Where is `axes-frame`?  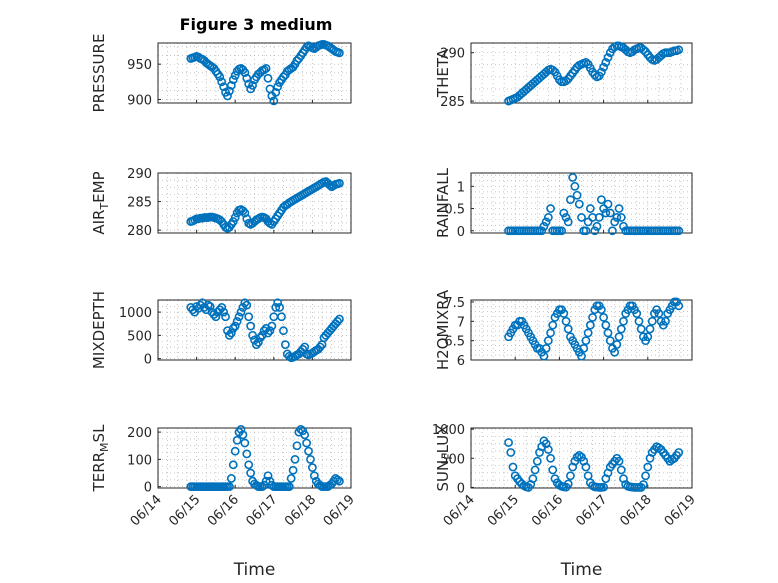
axes-frame is located at coordinates (254, 73).